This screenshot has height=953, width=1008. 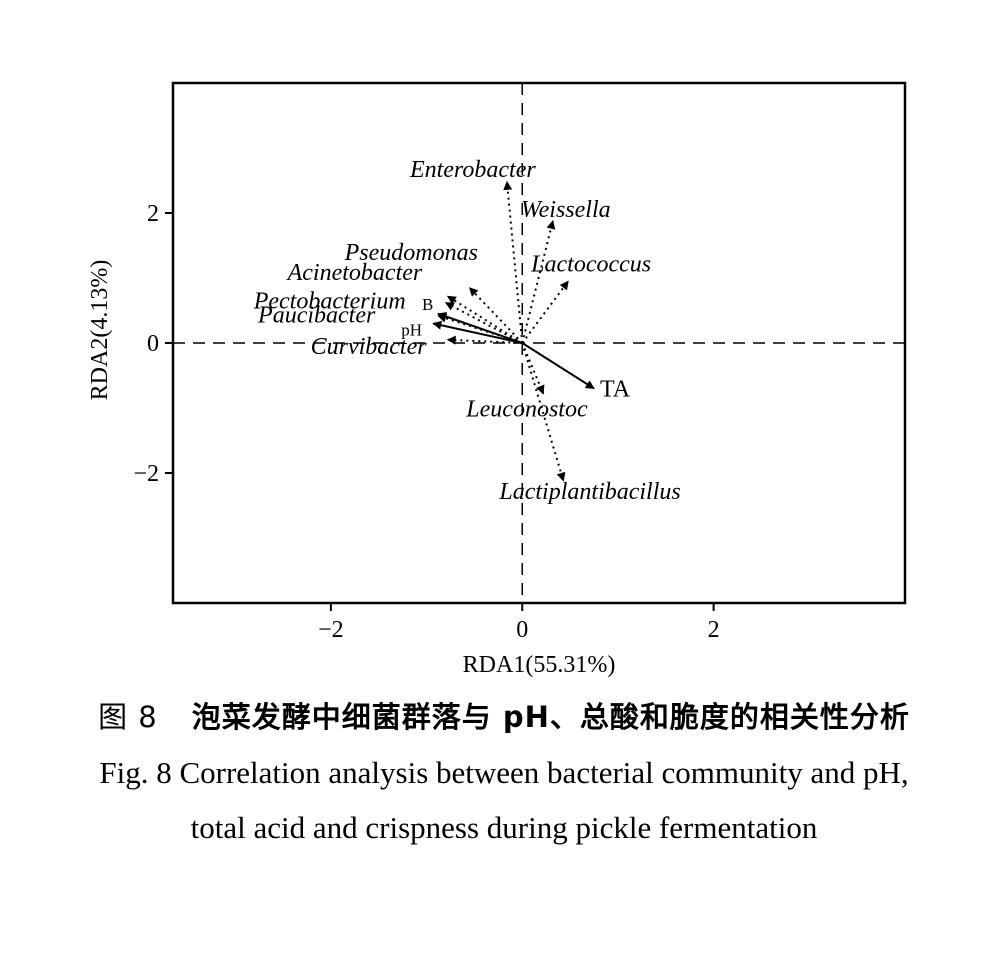 What do you see at coordinates (526, 410) in the screenshot?
I see `species-label: Leuconostoc` at bounding box center [526, 410].